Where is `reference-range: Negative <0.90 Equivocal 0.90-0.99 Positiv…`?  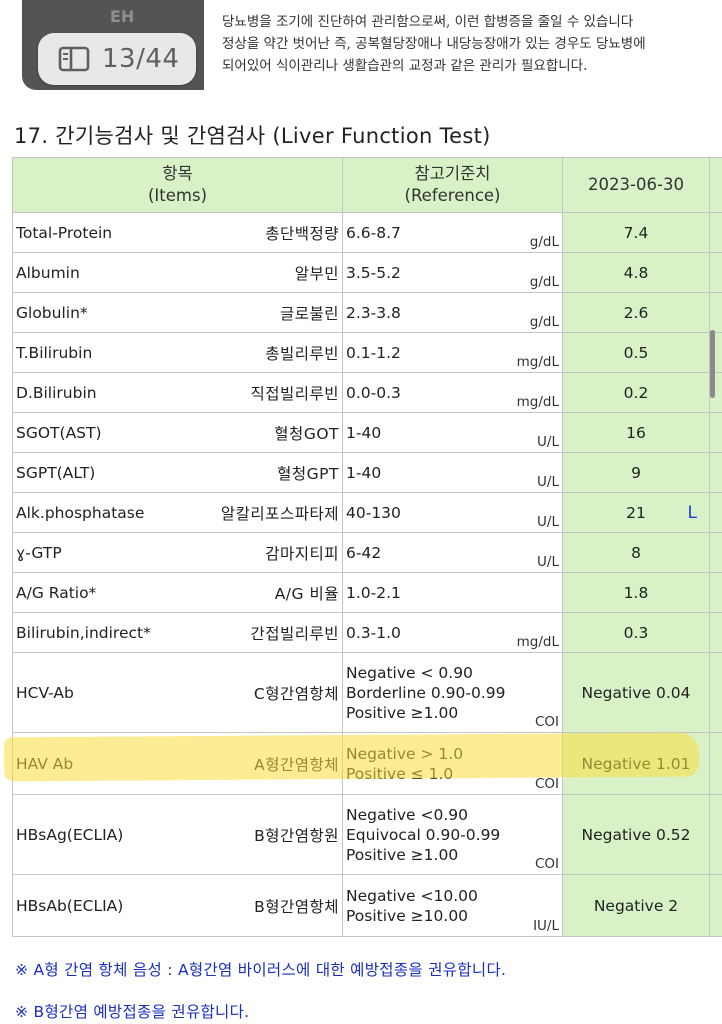 reference-range: Negative <0.90 Equivocal 0.90-0.99 Positiv… is located at coordinates (423, 835).